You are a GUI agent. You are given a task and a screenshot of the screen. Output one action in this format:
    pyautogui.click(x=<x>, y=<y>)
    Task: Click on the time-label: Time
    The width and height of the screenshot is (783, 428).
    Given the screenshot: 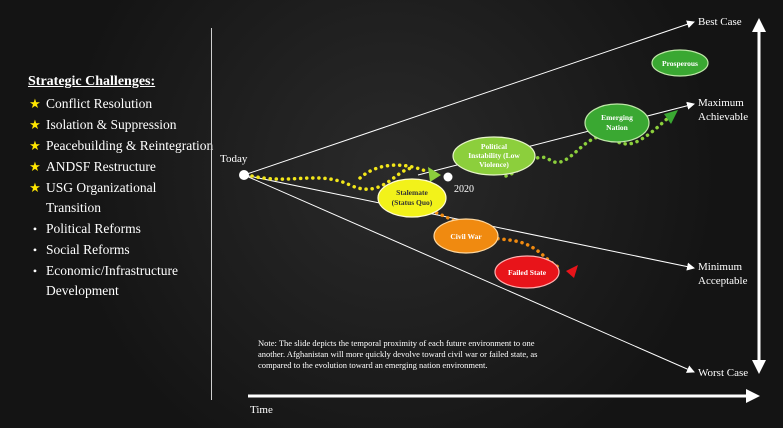 What is the action you would take?
    pyautogui.click(x=261, y=410)
    